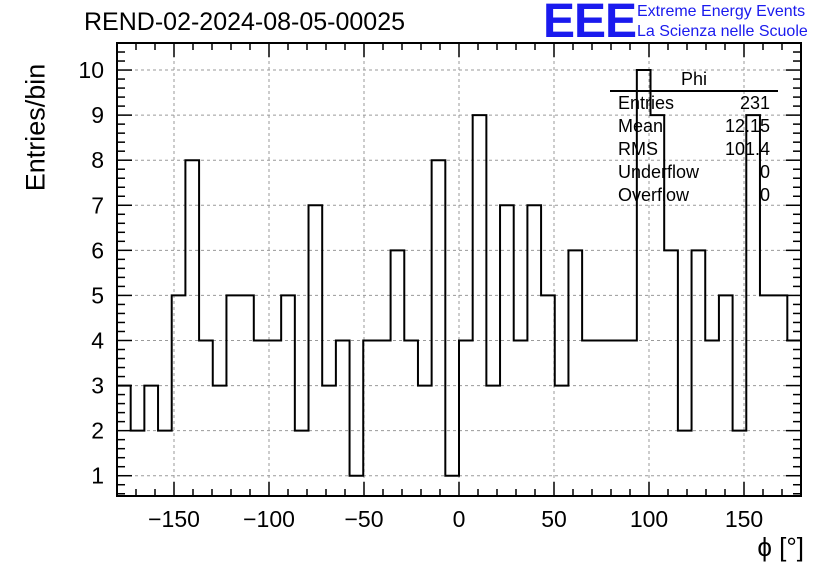  What do you see at coordinates (641, 126) in the screenshot?
I see `stats-label: Mean` at bounding box center [641, 126].